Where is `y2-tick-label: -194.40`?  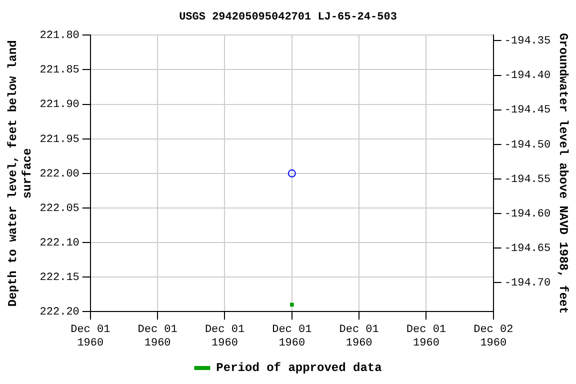 y2-tick-label: -194.40 is located at coordinates (527, 76).